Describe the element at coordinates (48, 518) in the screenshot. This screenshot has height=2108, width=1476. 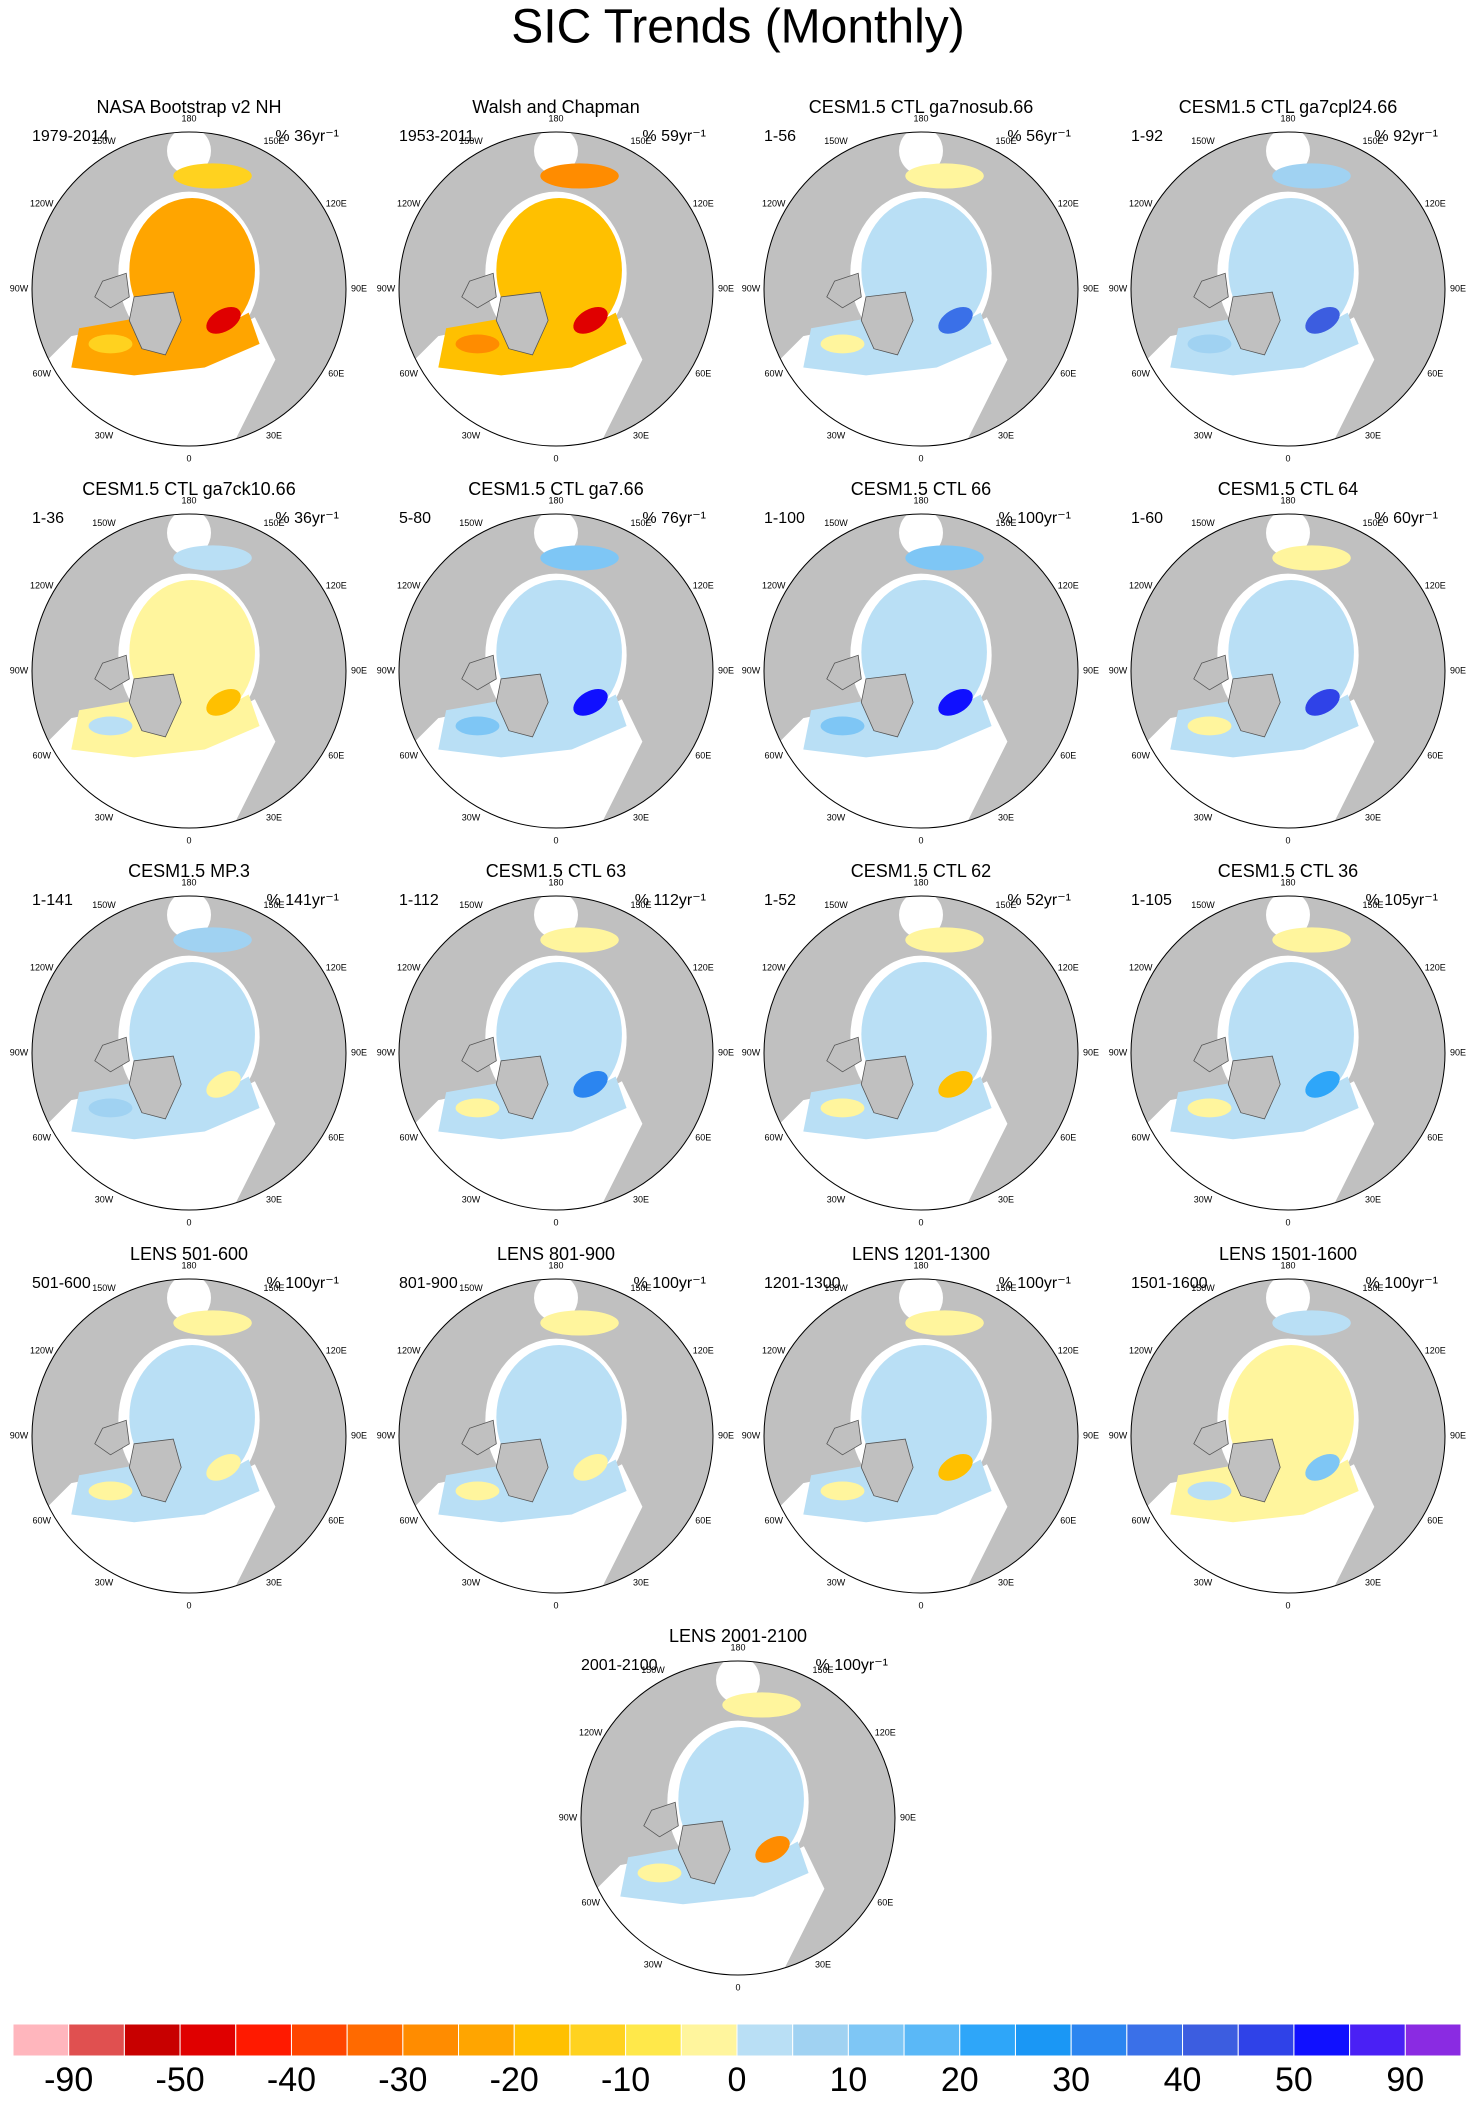
I see `panel-period: 1-36` at that location.